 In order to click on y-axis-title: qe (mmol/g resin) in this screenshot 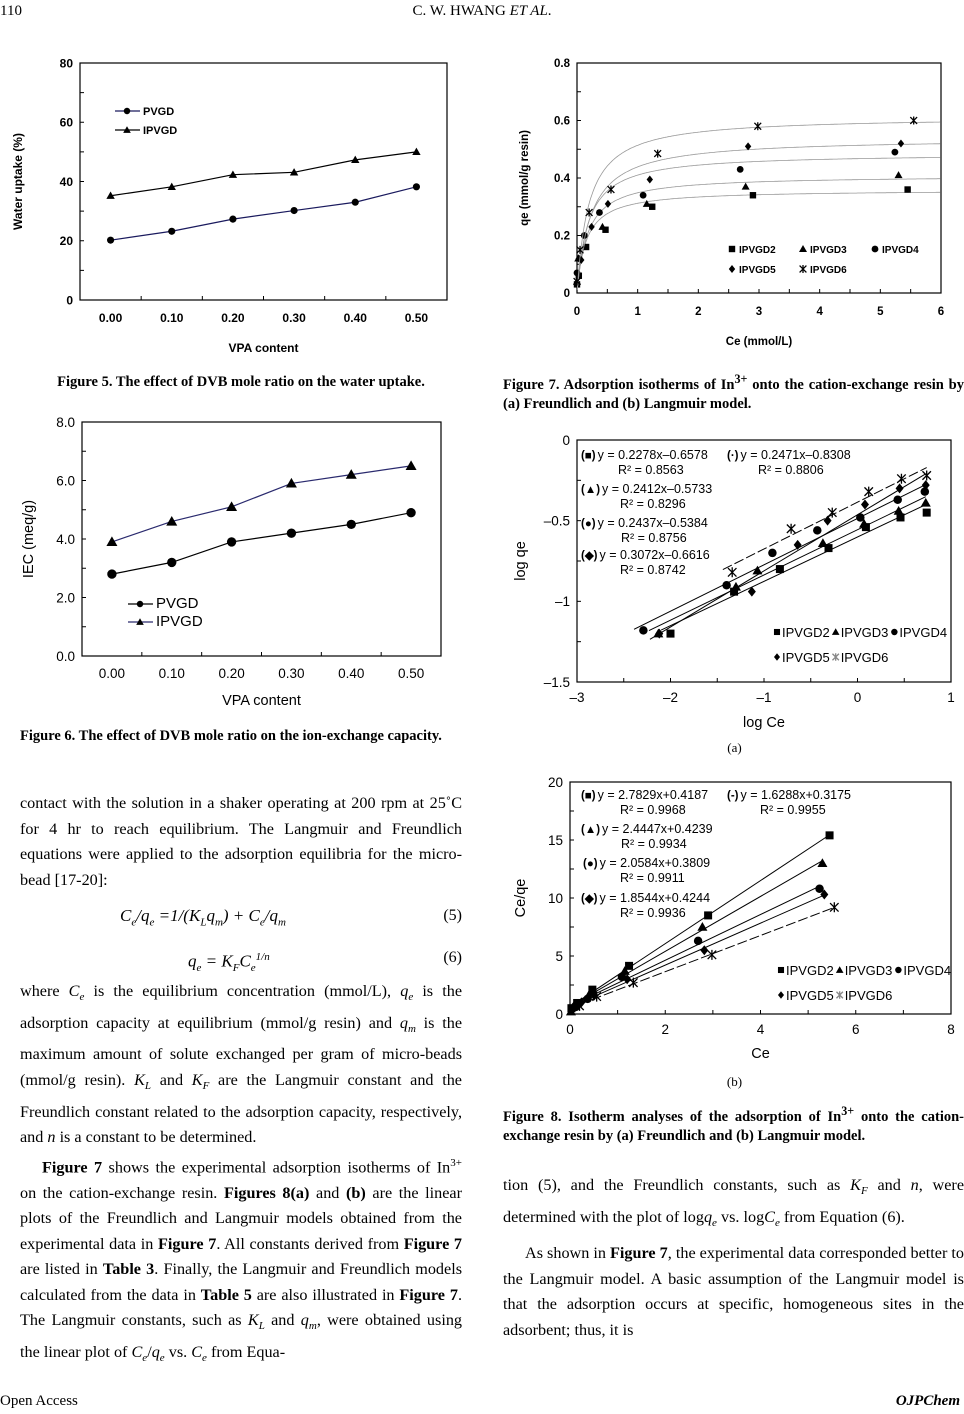, I will do `click(525, 178)`.